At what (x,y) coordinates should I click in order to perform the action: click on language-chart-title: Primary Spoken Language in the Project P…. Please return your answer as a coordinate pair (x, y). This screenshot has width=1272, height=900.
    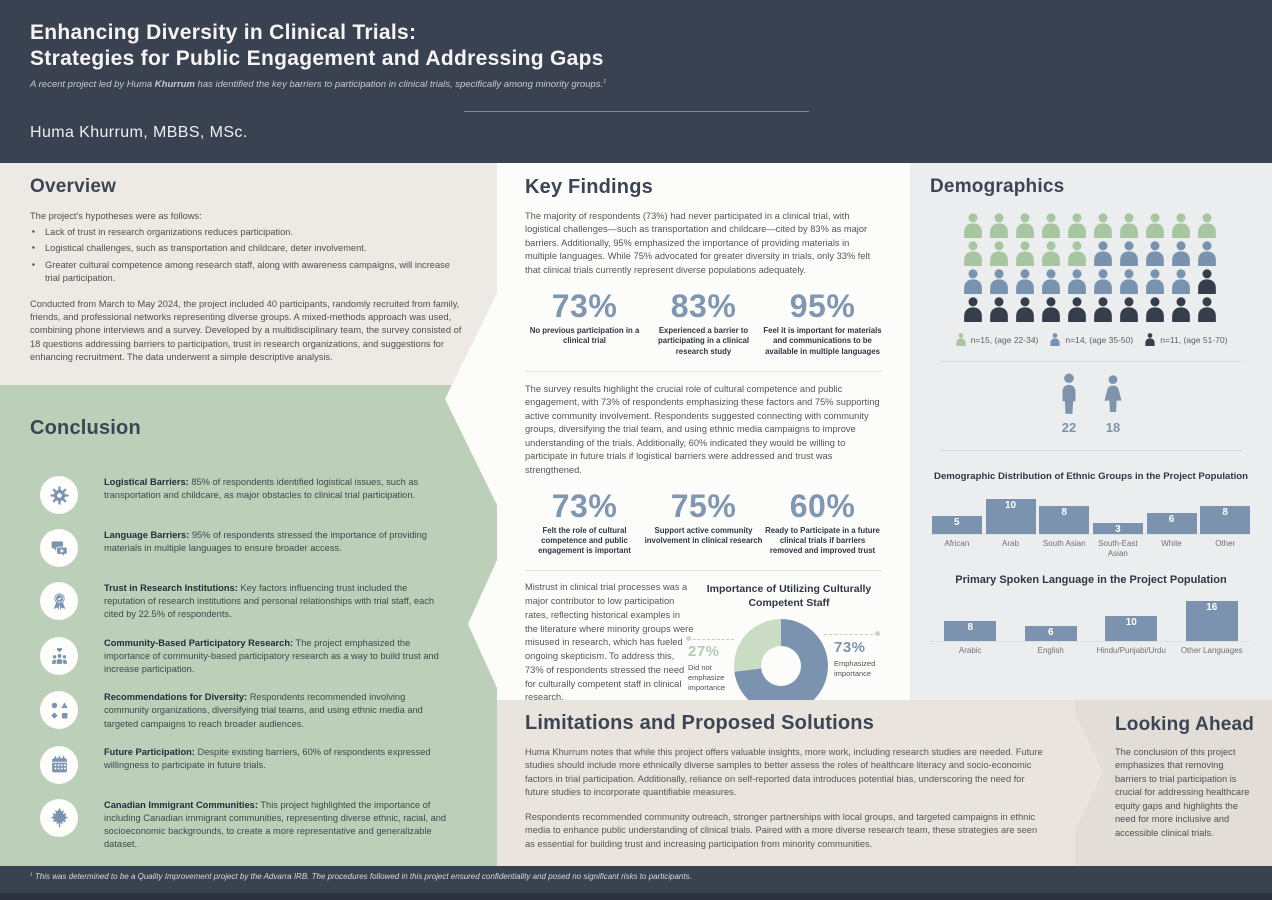
    Looking at the image, I should click on (1091, 579).